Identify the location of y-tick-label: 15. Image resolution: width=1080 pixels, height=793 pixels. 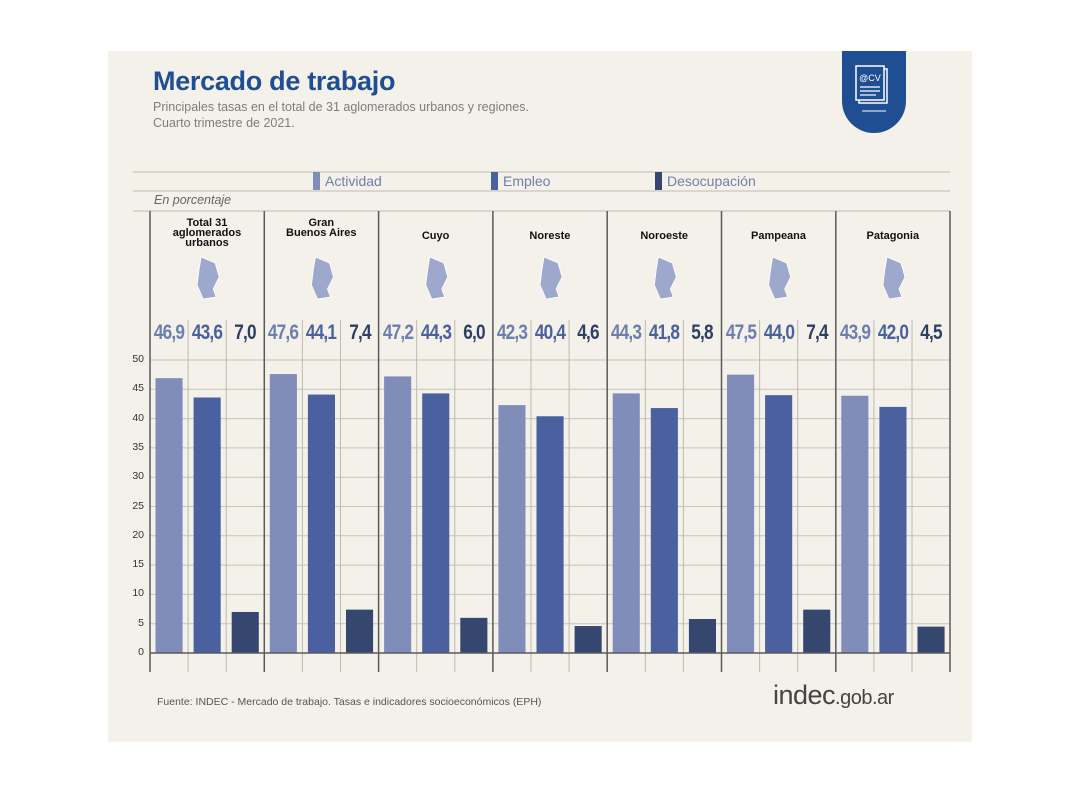
(138, 564).